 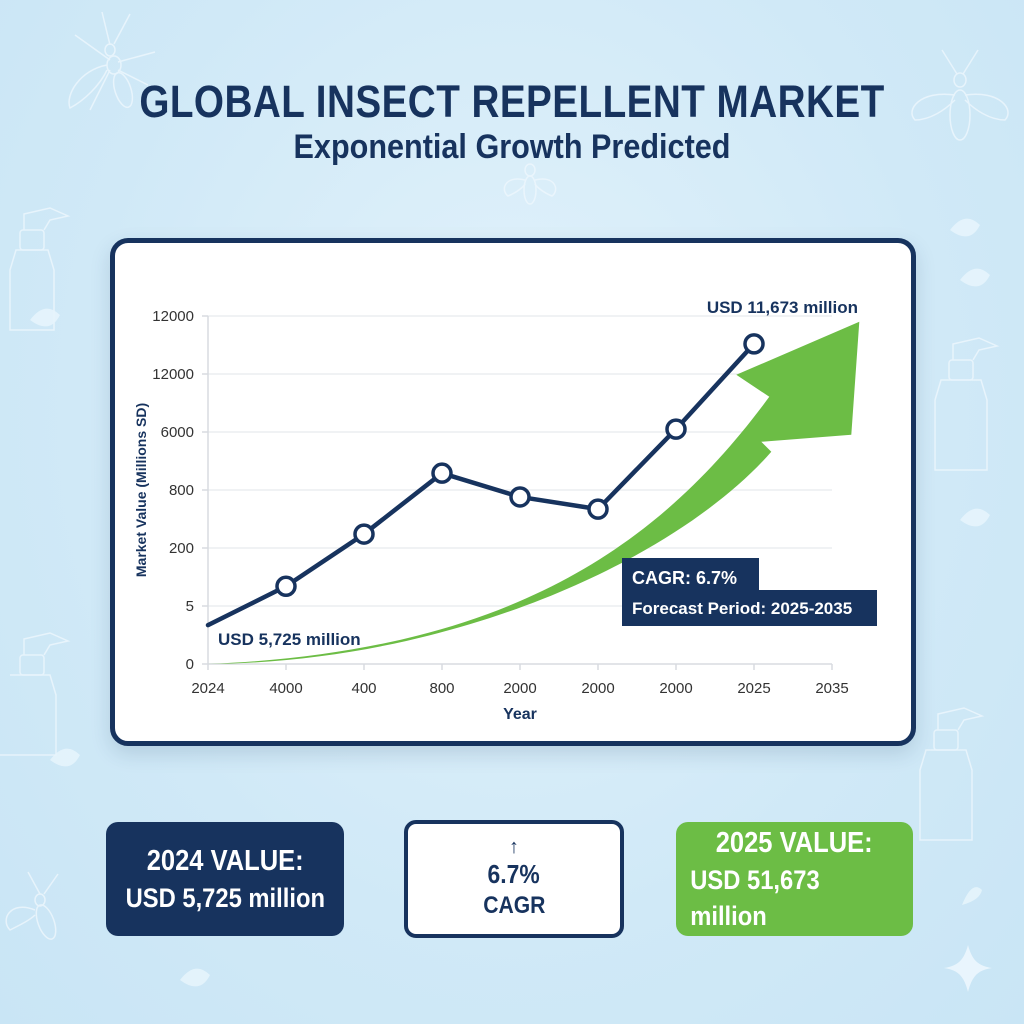 What do you see at coordinates (514, 874) in the screenshot?
I see `kpi-cagr-value: 6.7%` at bounding box center [514, 874].